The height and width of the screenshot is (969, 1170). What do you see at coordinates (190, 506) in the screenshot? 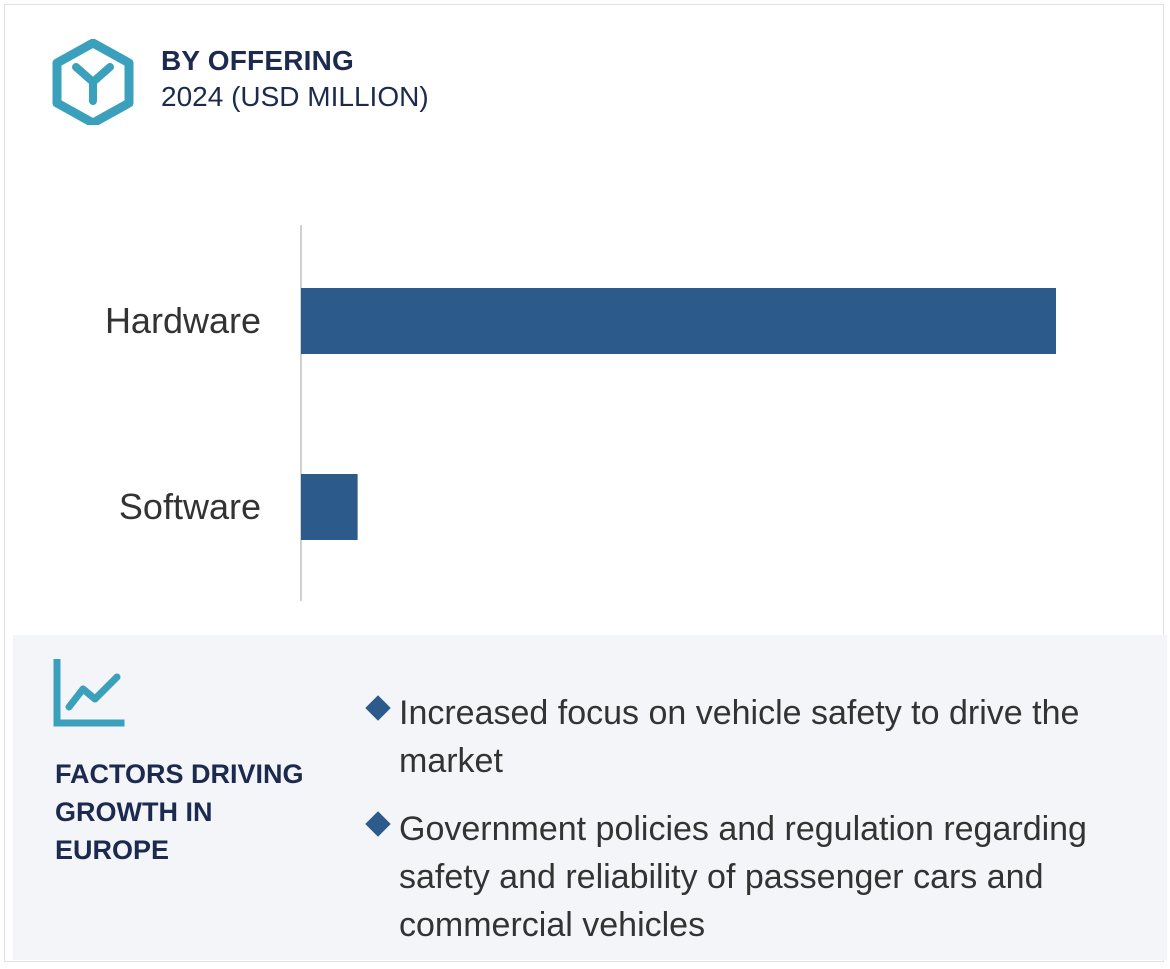
I see `category-label-software: Software` at bounding box center [190, 506].